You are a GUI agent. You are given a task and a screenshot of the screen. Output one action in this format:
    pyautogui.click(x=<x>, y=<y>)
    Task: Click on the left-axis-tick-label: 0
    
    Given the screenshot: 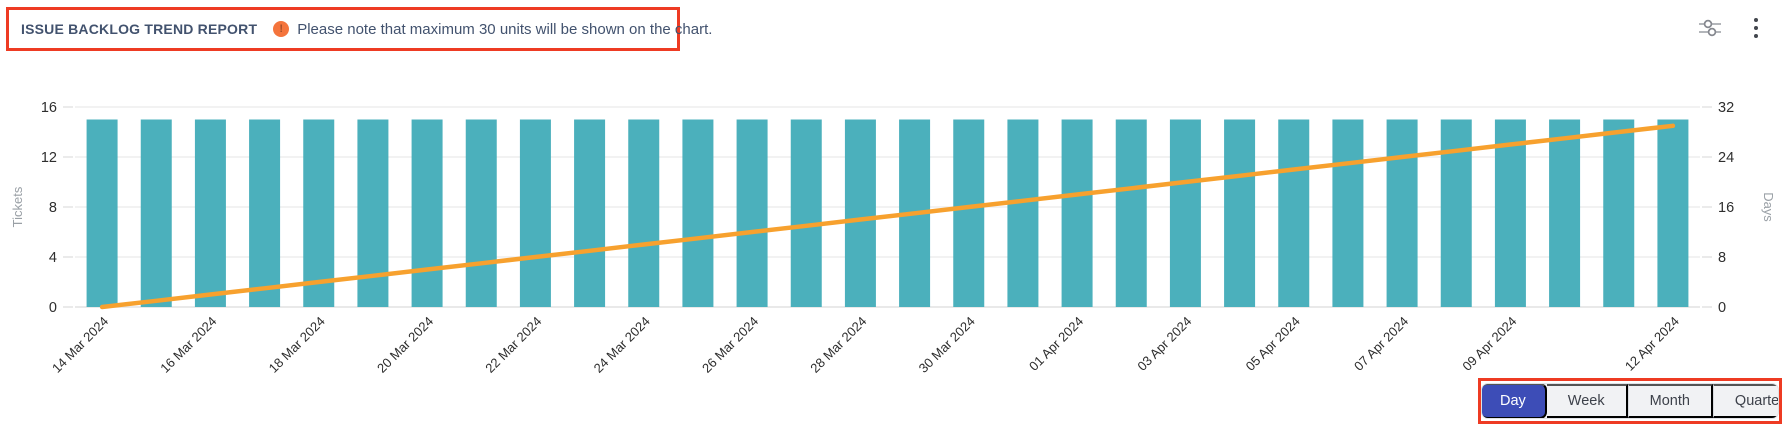 What is the action you would take?
    pyautogui.click(x=53, y=308)
    